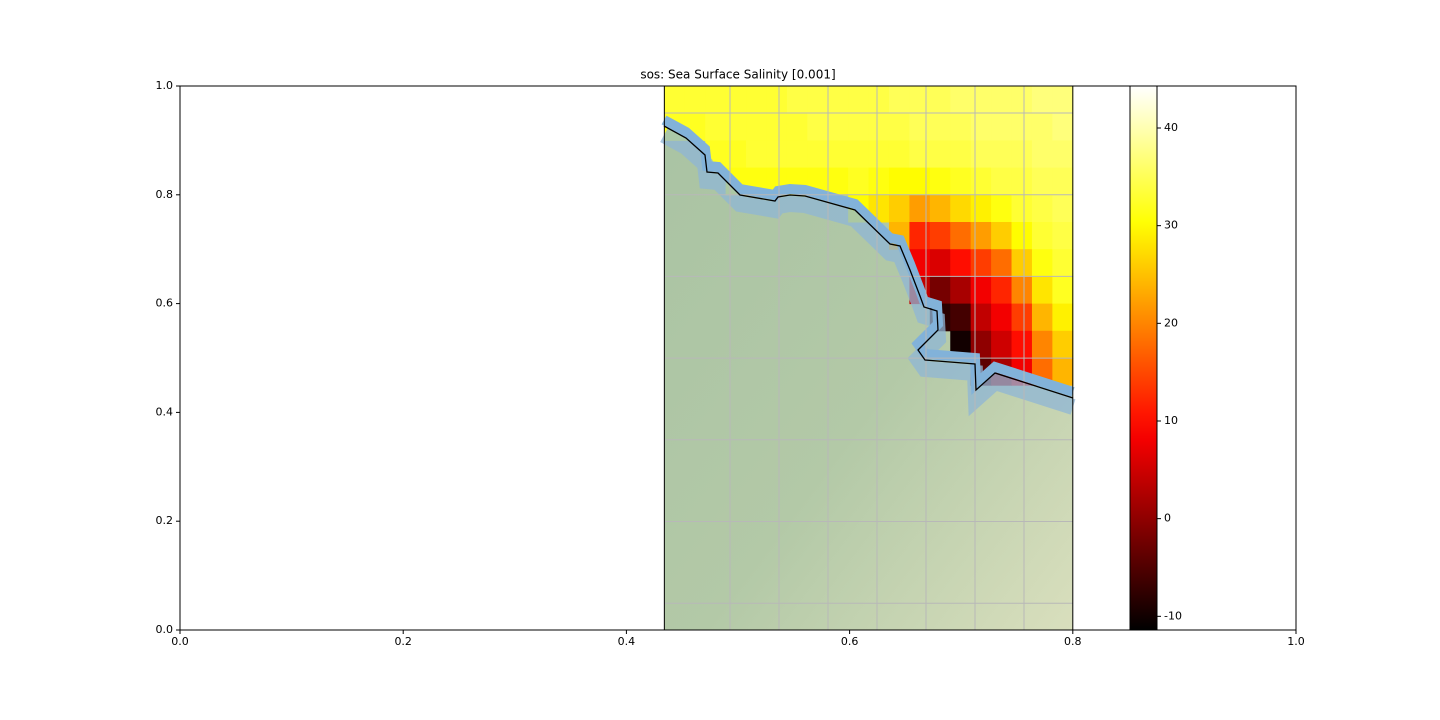 This screenshot has width=1440, height=720. I want to click on y-tick-label: 0.6, so click(165, 303).